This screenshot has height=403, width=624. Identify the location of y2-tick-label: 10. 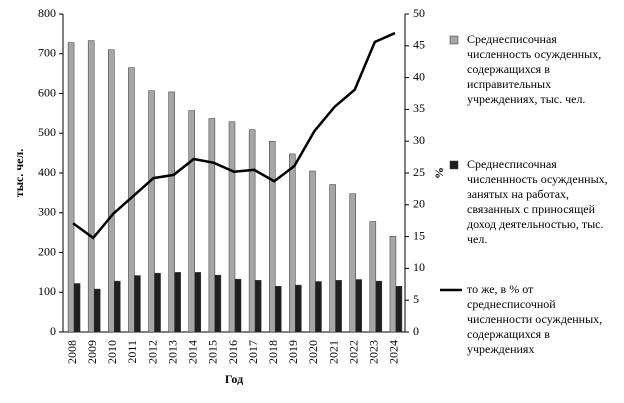
(419, 267).